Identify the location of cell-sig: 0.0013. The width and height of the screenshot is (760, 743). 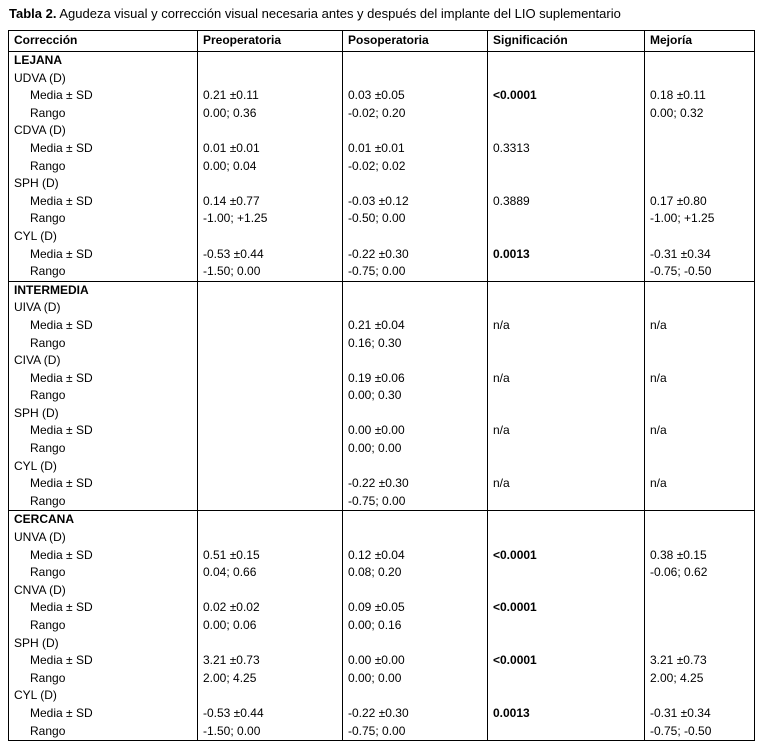
(566, 713).